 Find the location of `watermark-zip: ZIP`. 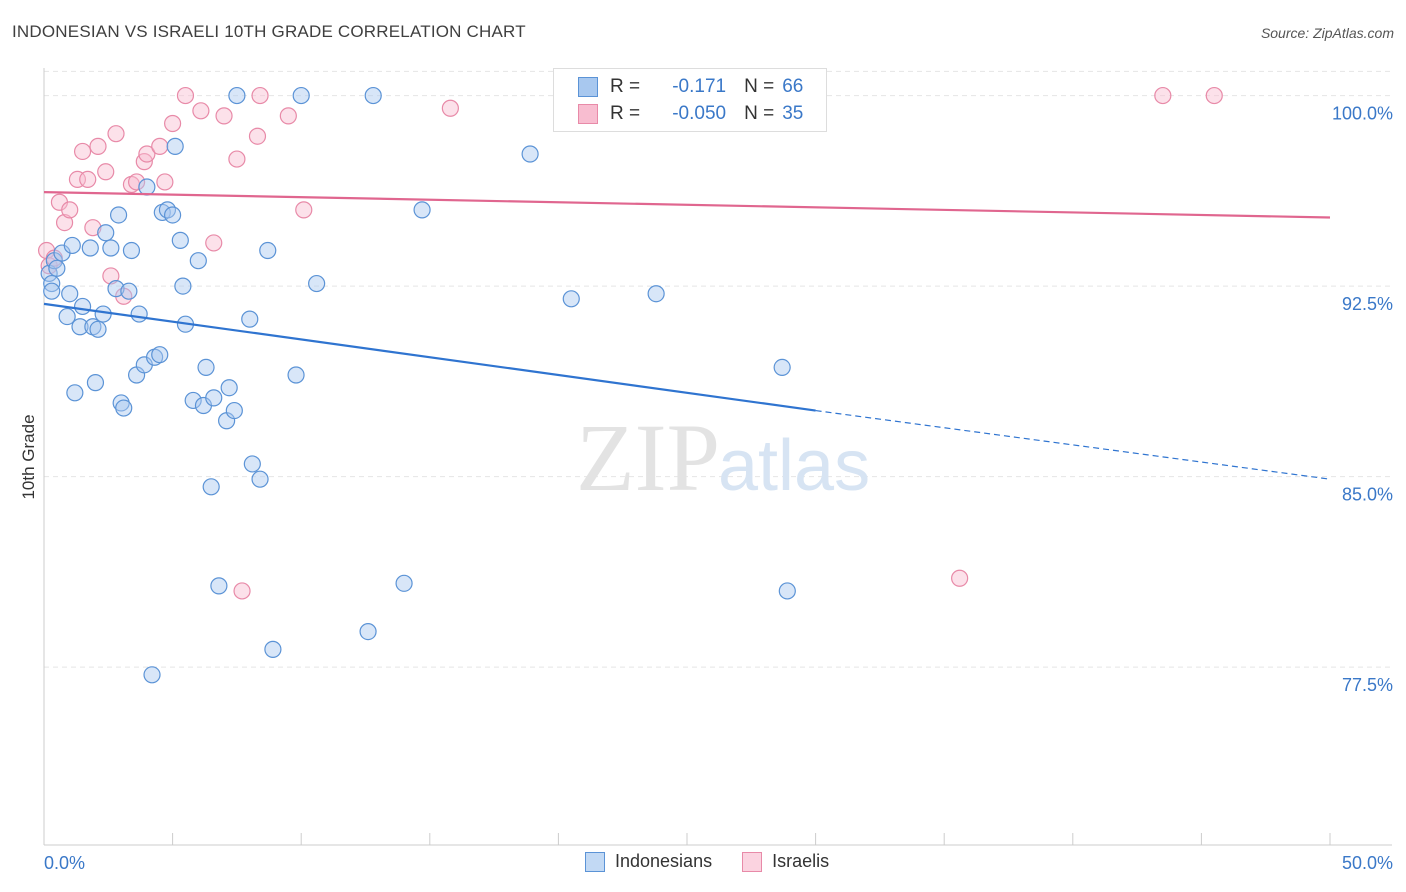

watermark-zip: ZIP is located at coordinates (648, 457).